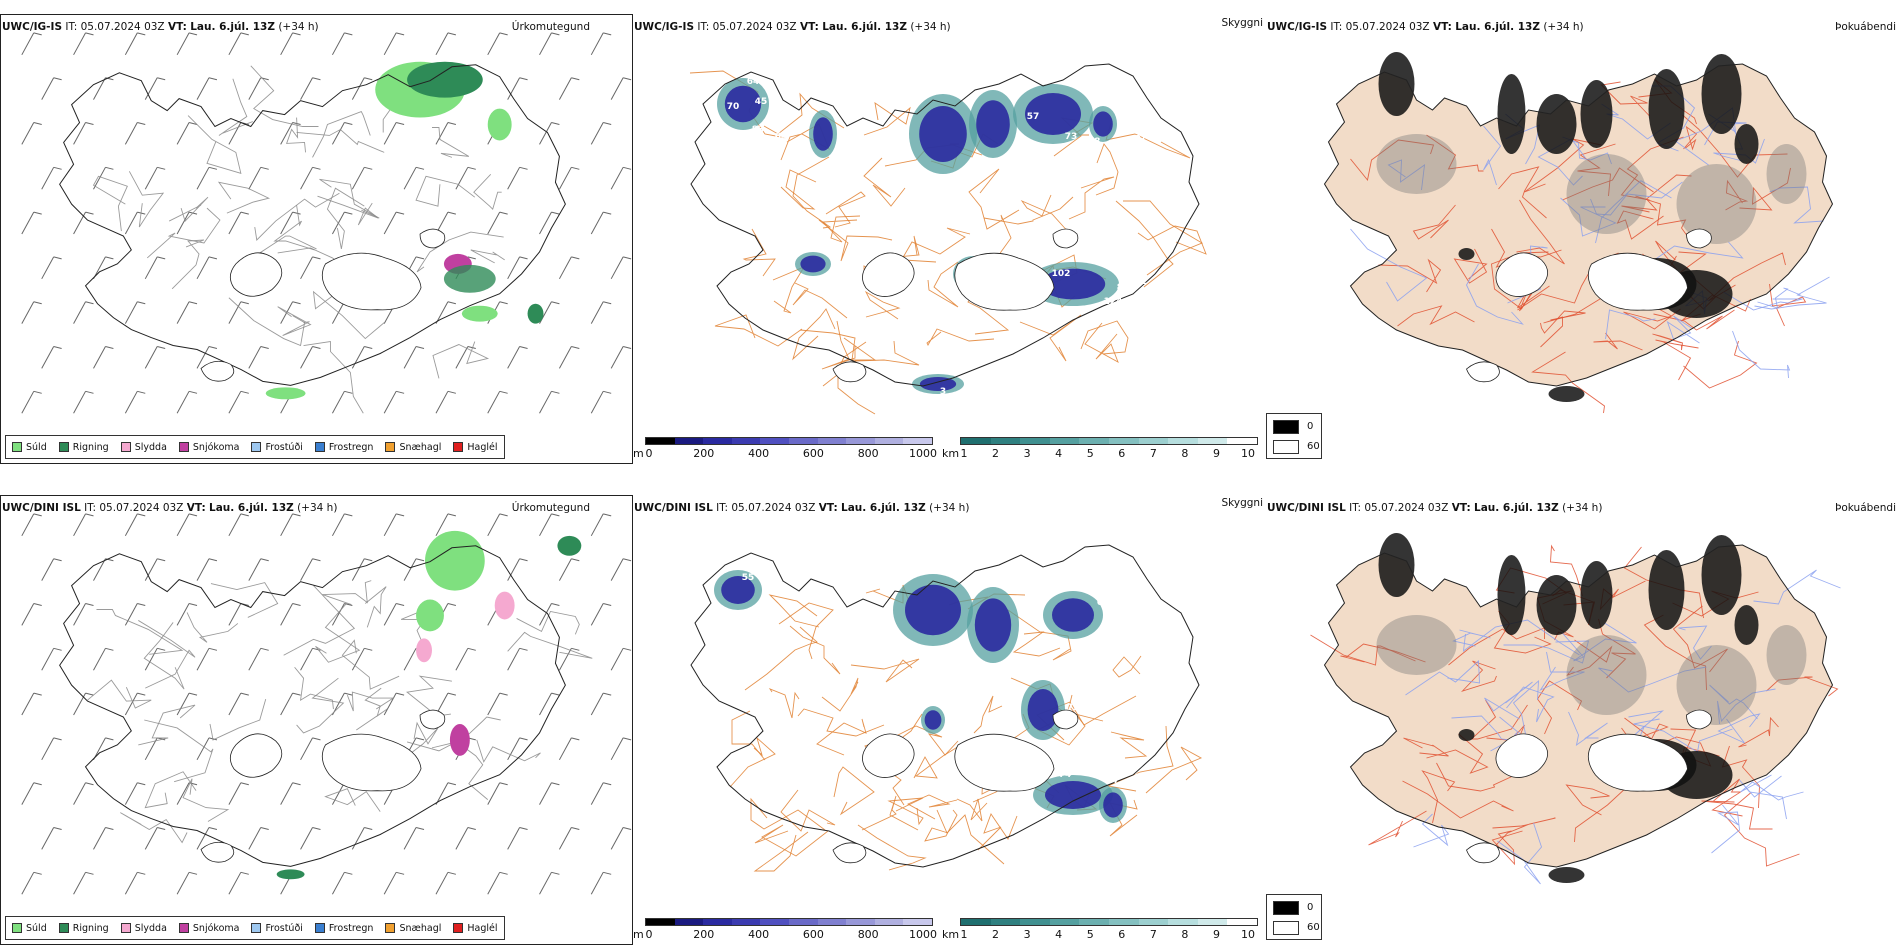  Describe the element at coordinates (1071, 137) in the screenshot. I see `visibility-value-label: 73` at that location.